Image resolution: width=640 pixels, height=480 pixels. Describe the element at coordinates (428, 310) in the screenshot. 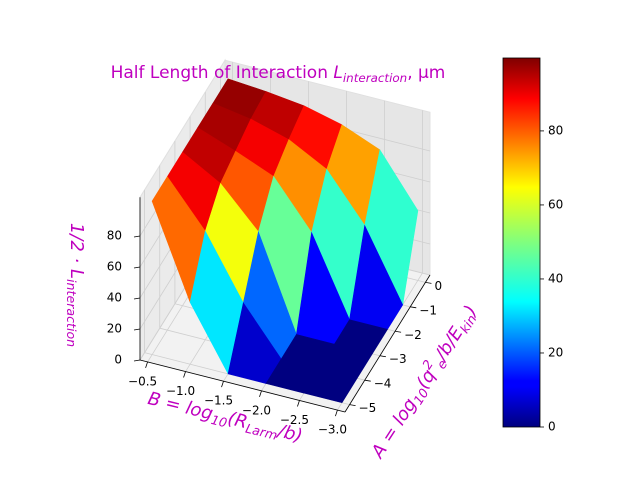

I see `y-tick-label: −1` at that location.